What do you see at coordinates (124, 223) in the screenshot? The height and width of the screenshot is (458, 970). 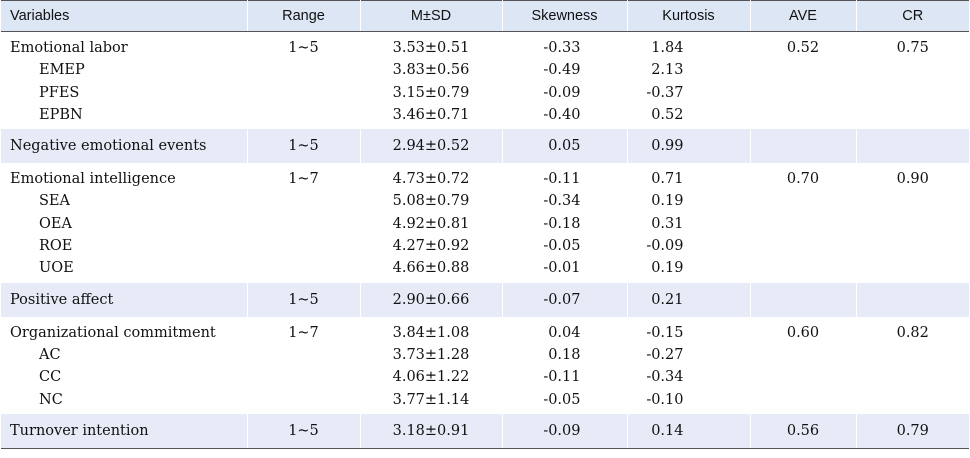 I see `variable-cell: Emotional intelligence SEA OEA ROE UOE` at bounding box center [124, 223].